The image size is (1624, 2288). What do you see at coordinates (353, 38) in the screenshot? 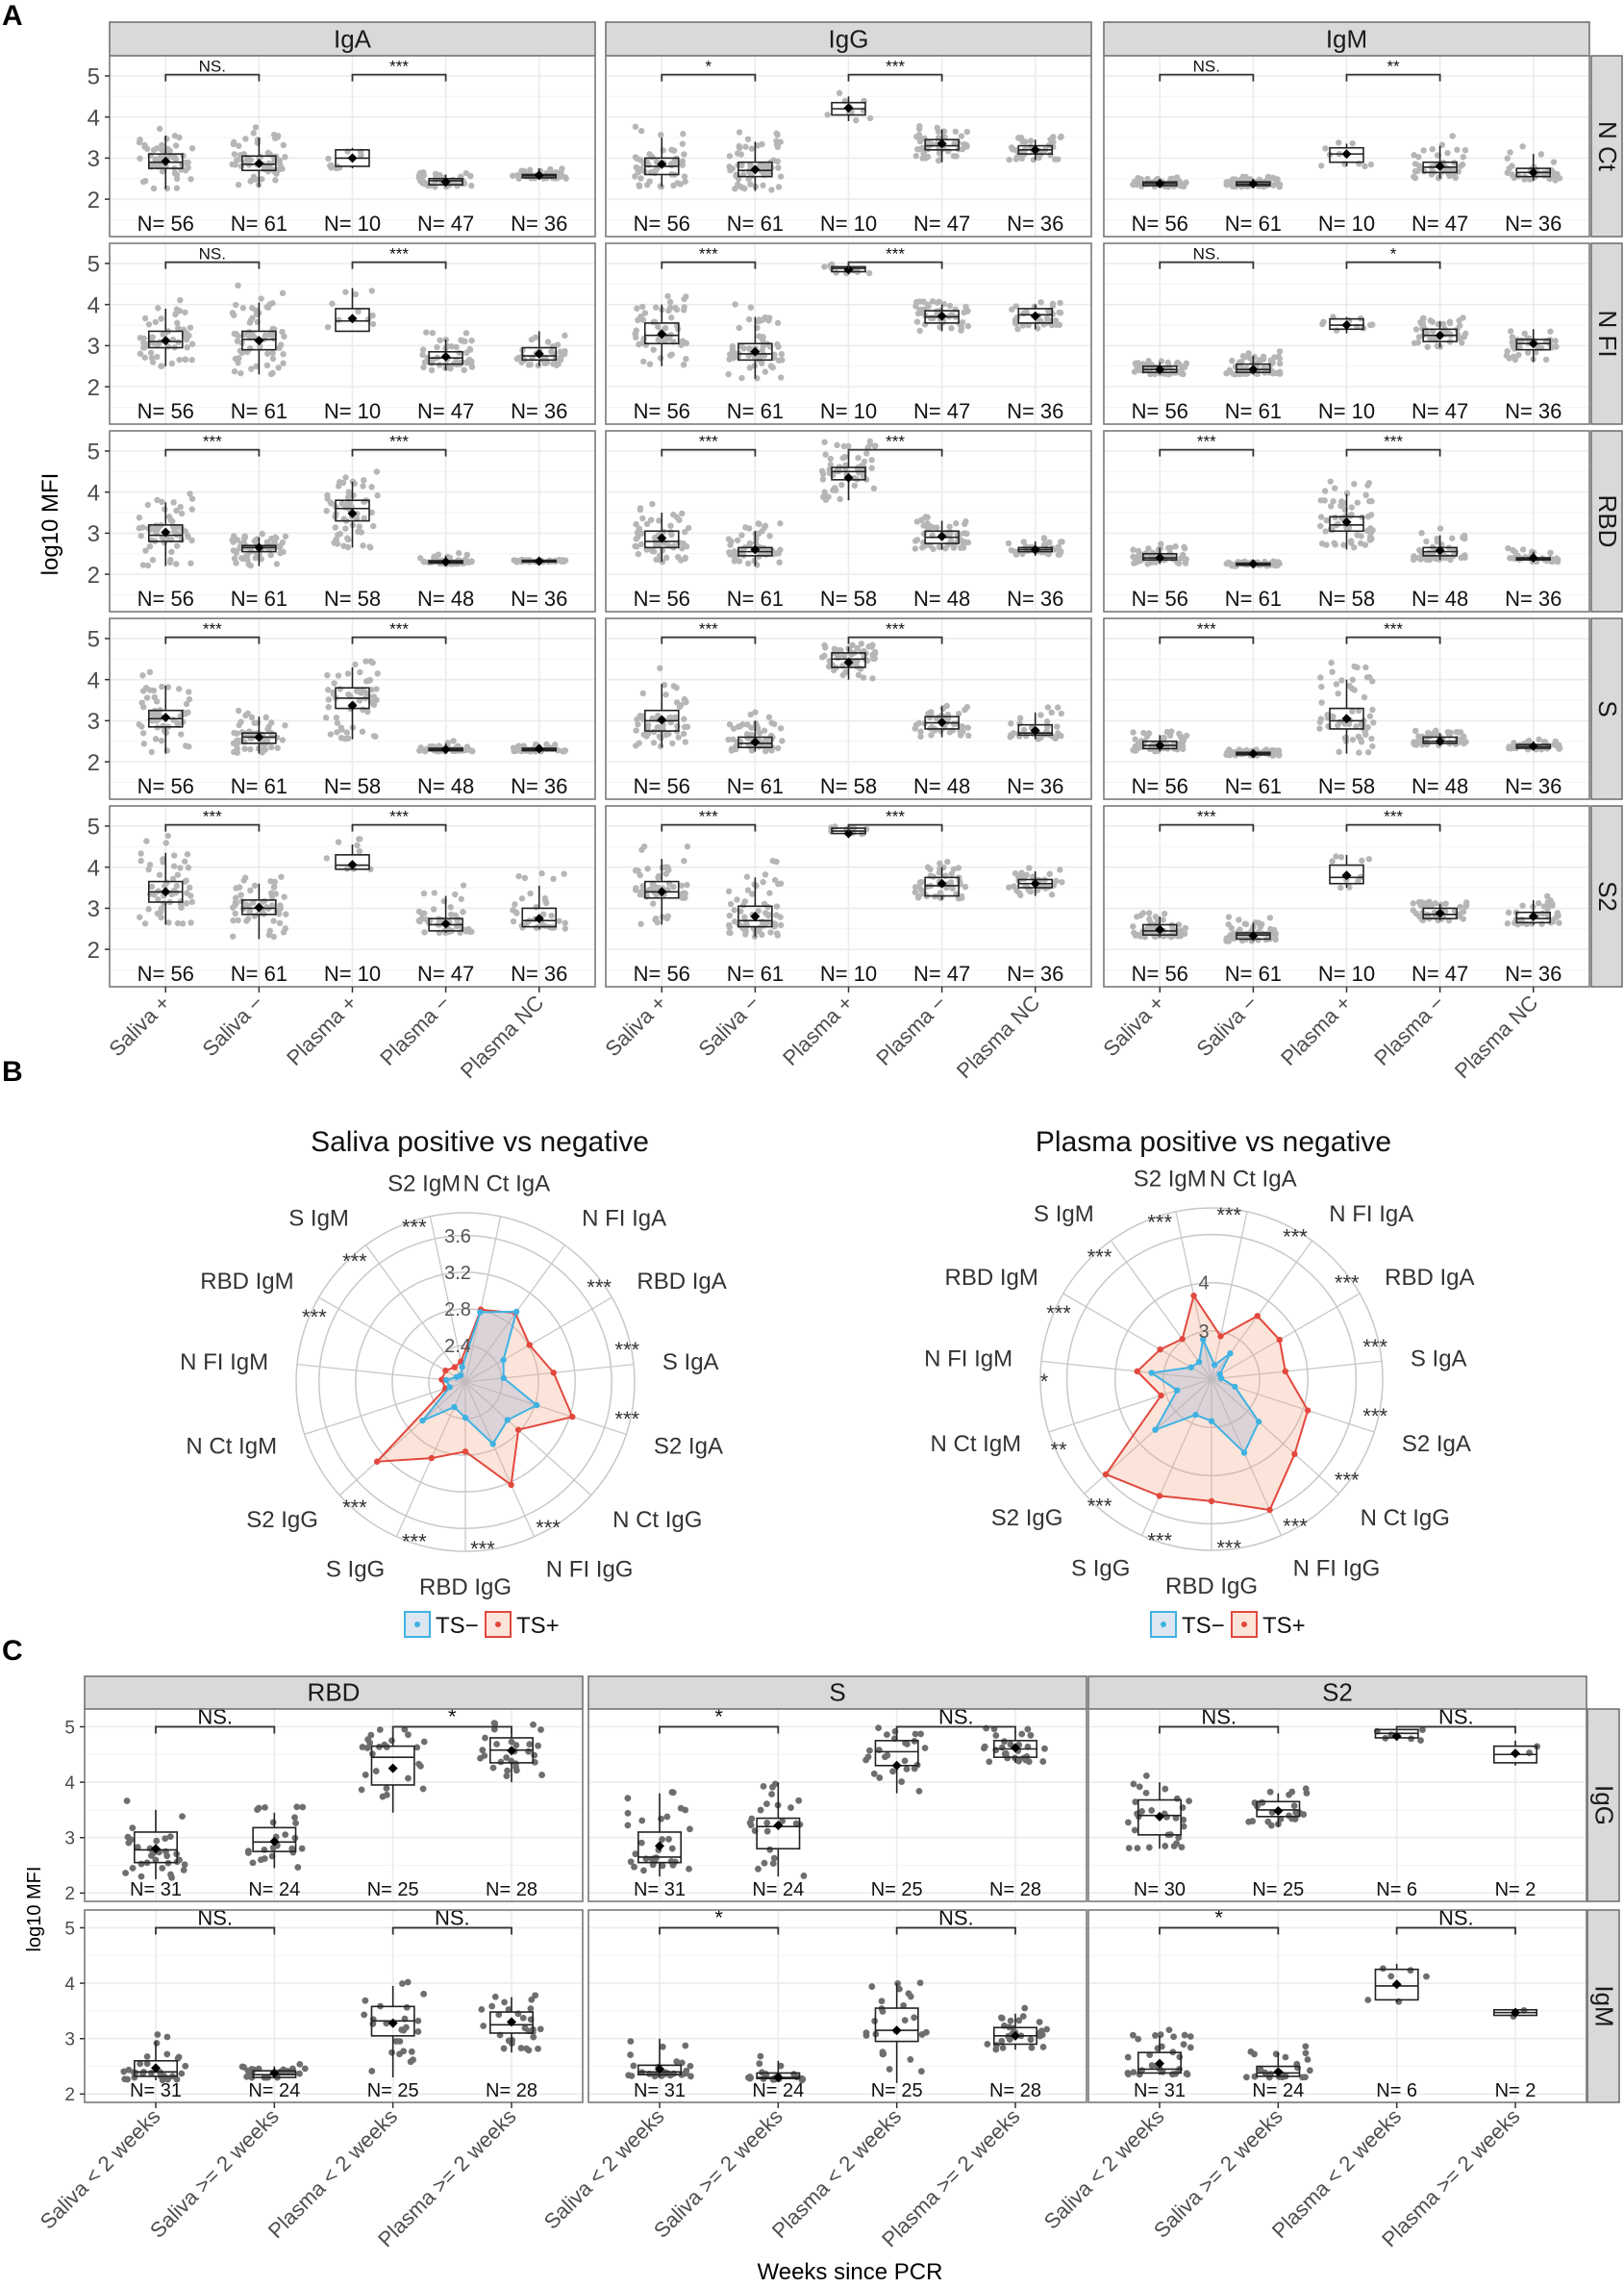
I see `column-strip-label: IgA` at bounding box center [353, 38].